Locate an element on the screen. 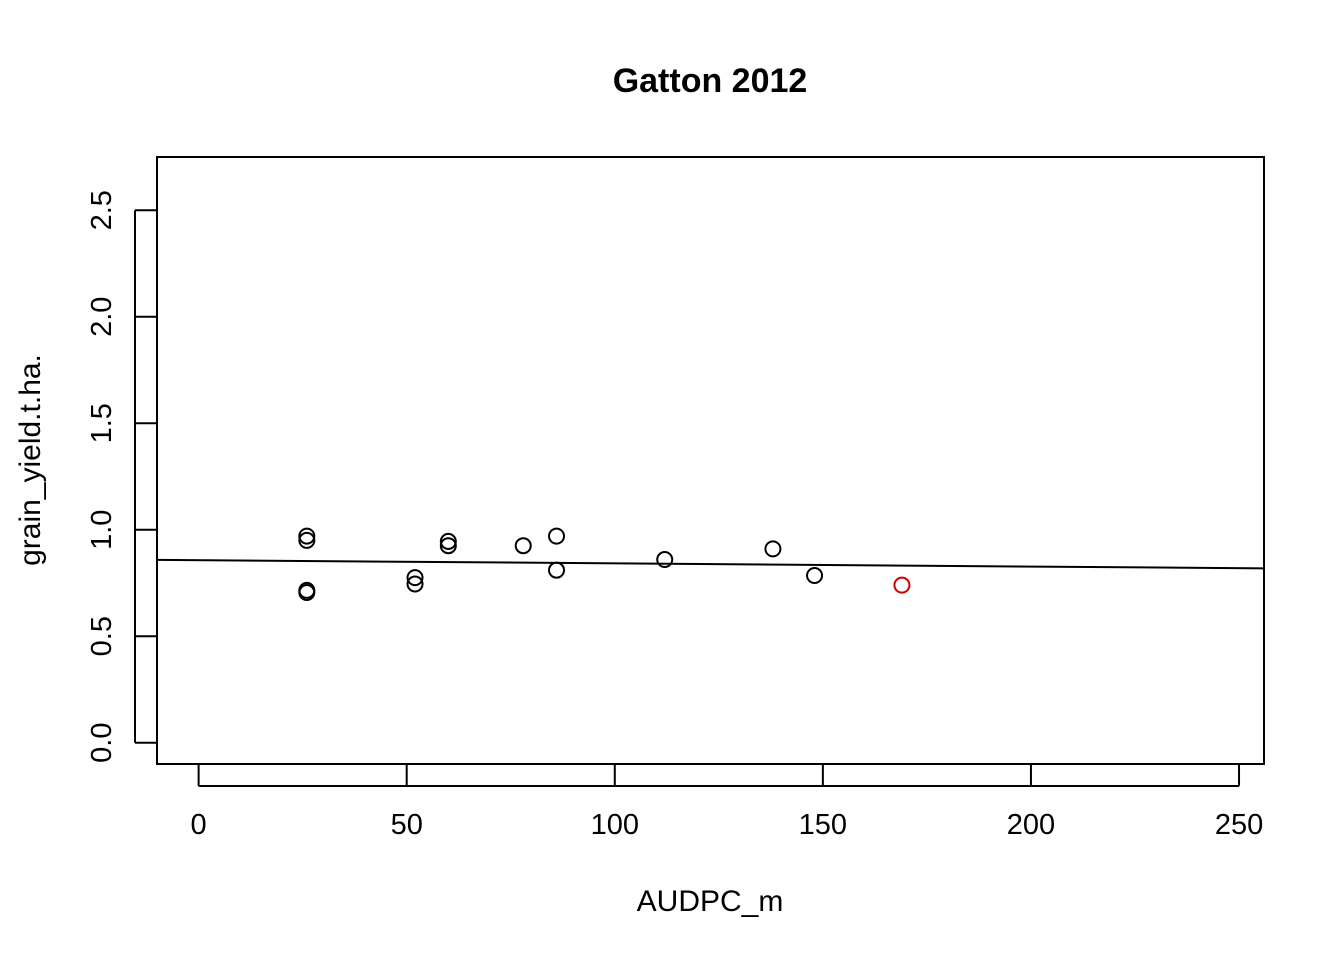 This screenshot has width=1344, height=960. x-tick-label: 250 is located at coordinates (1239, 825).